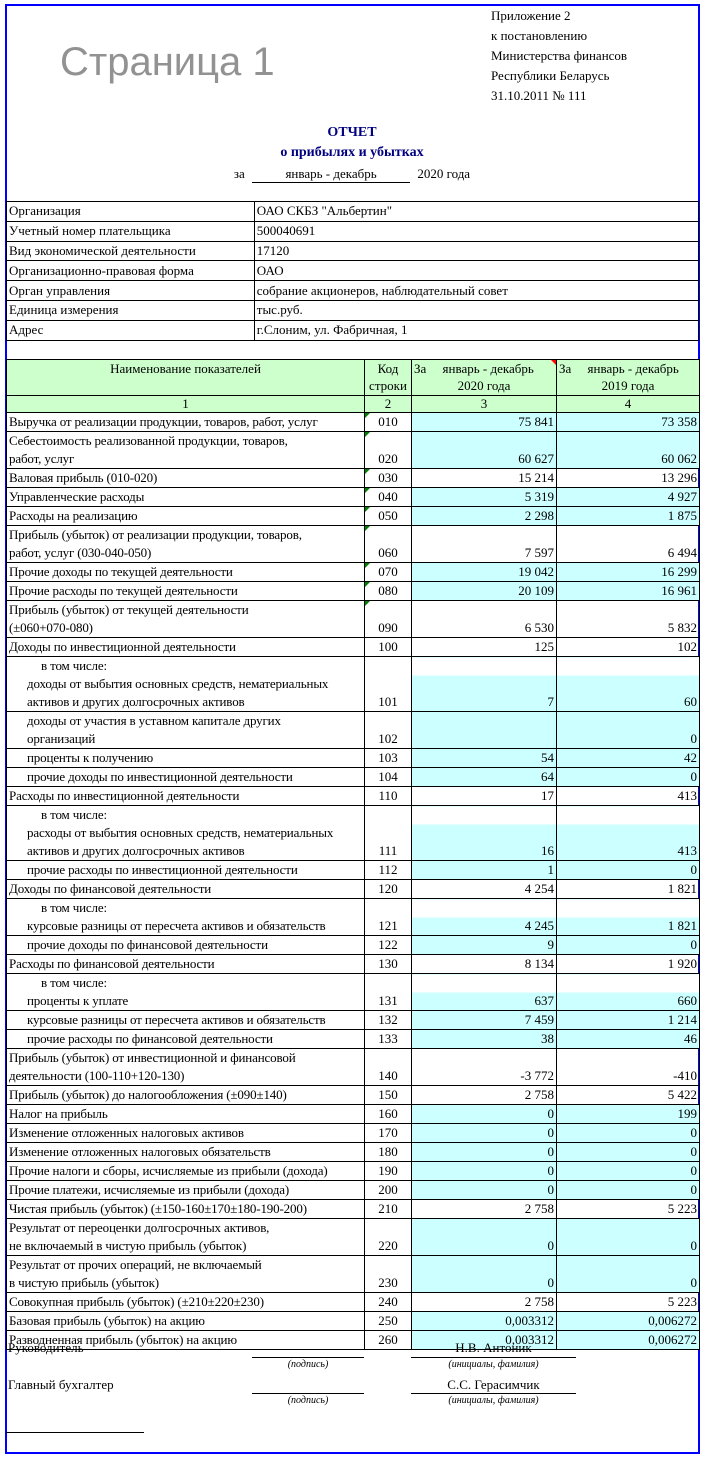  I want to click on info-row: Вид экономической деятельности 17120, so click(353, 251).